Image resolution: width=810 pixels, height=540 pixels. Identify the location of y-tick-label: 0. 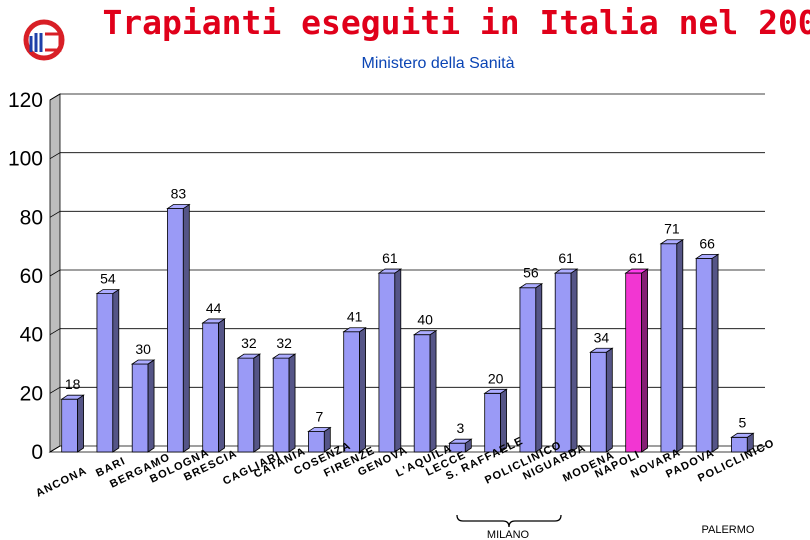
(37, 452).